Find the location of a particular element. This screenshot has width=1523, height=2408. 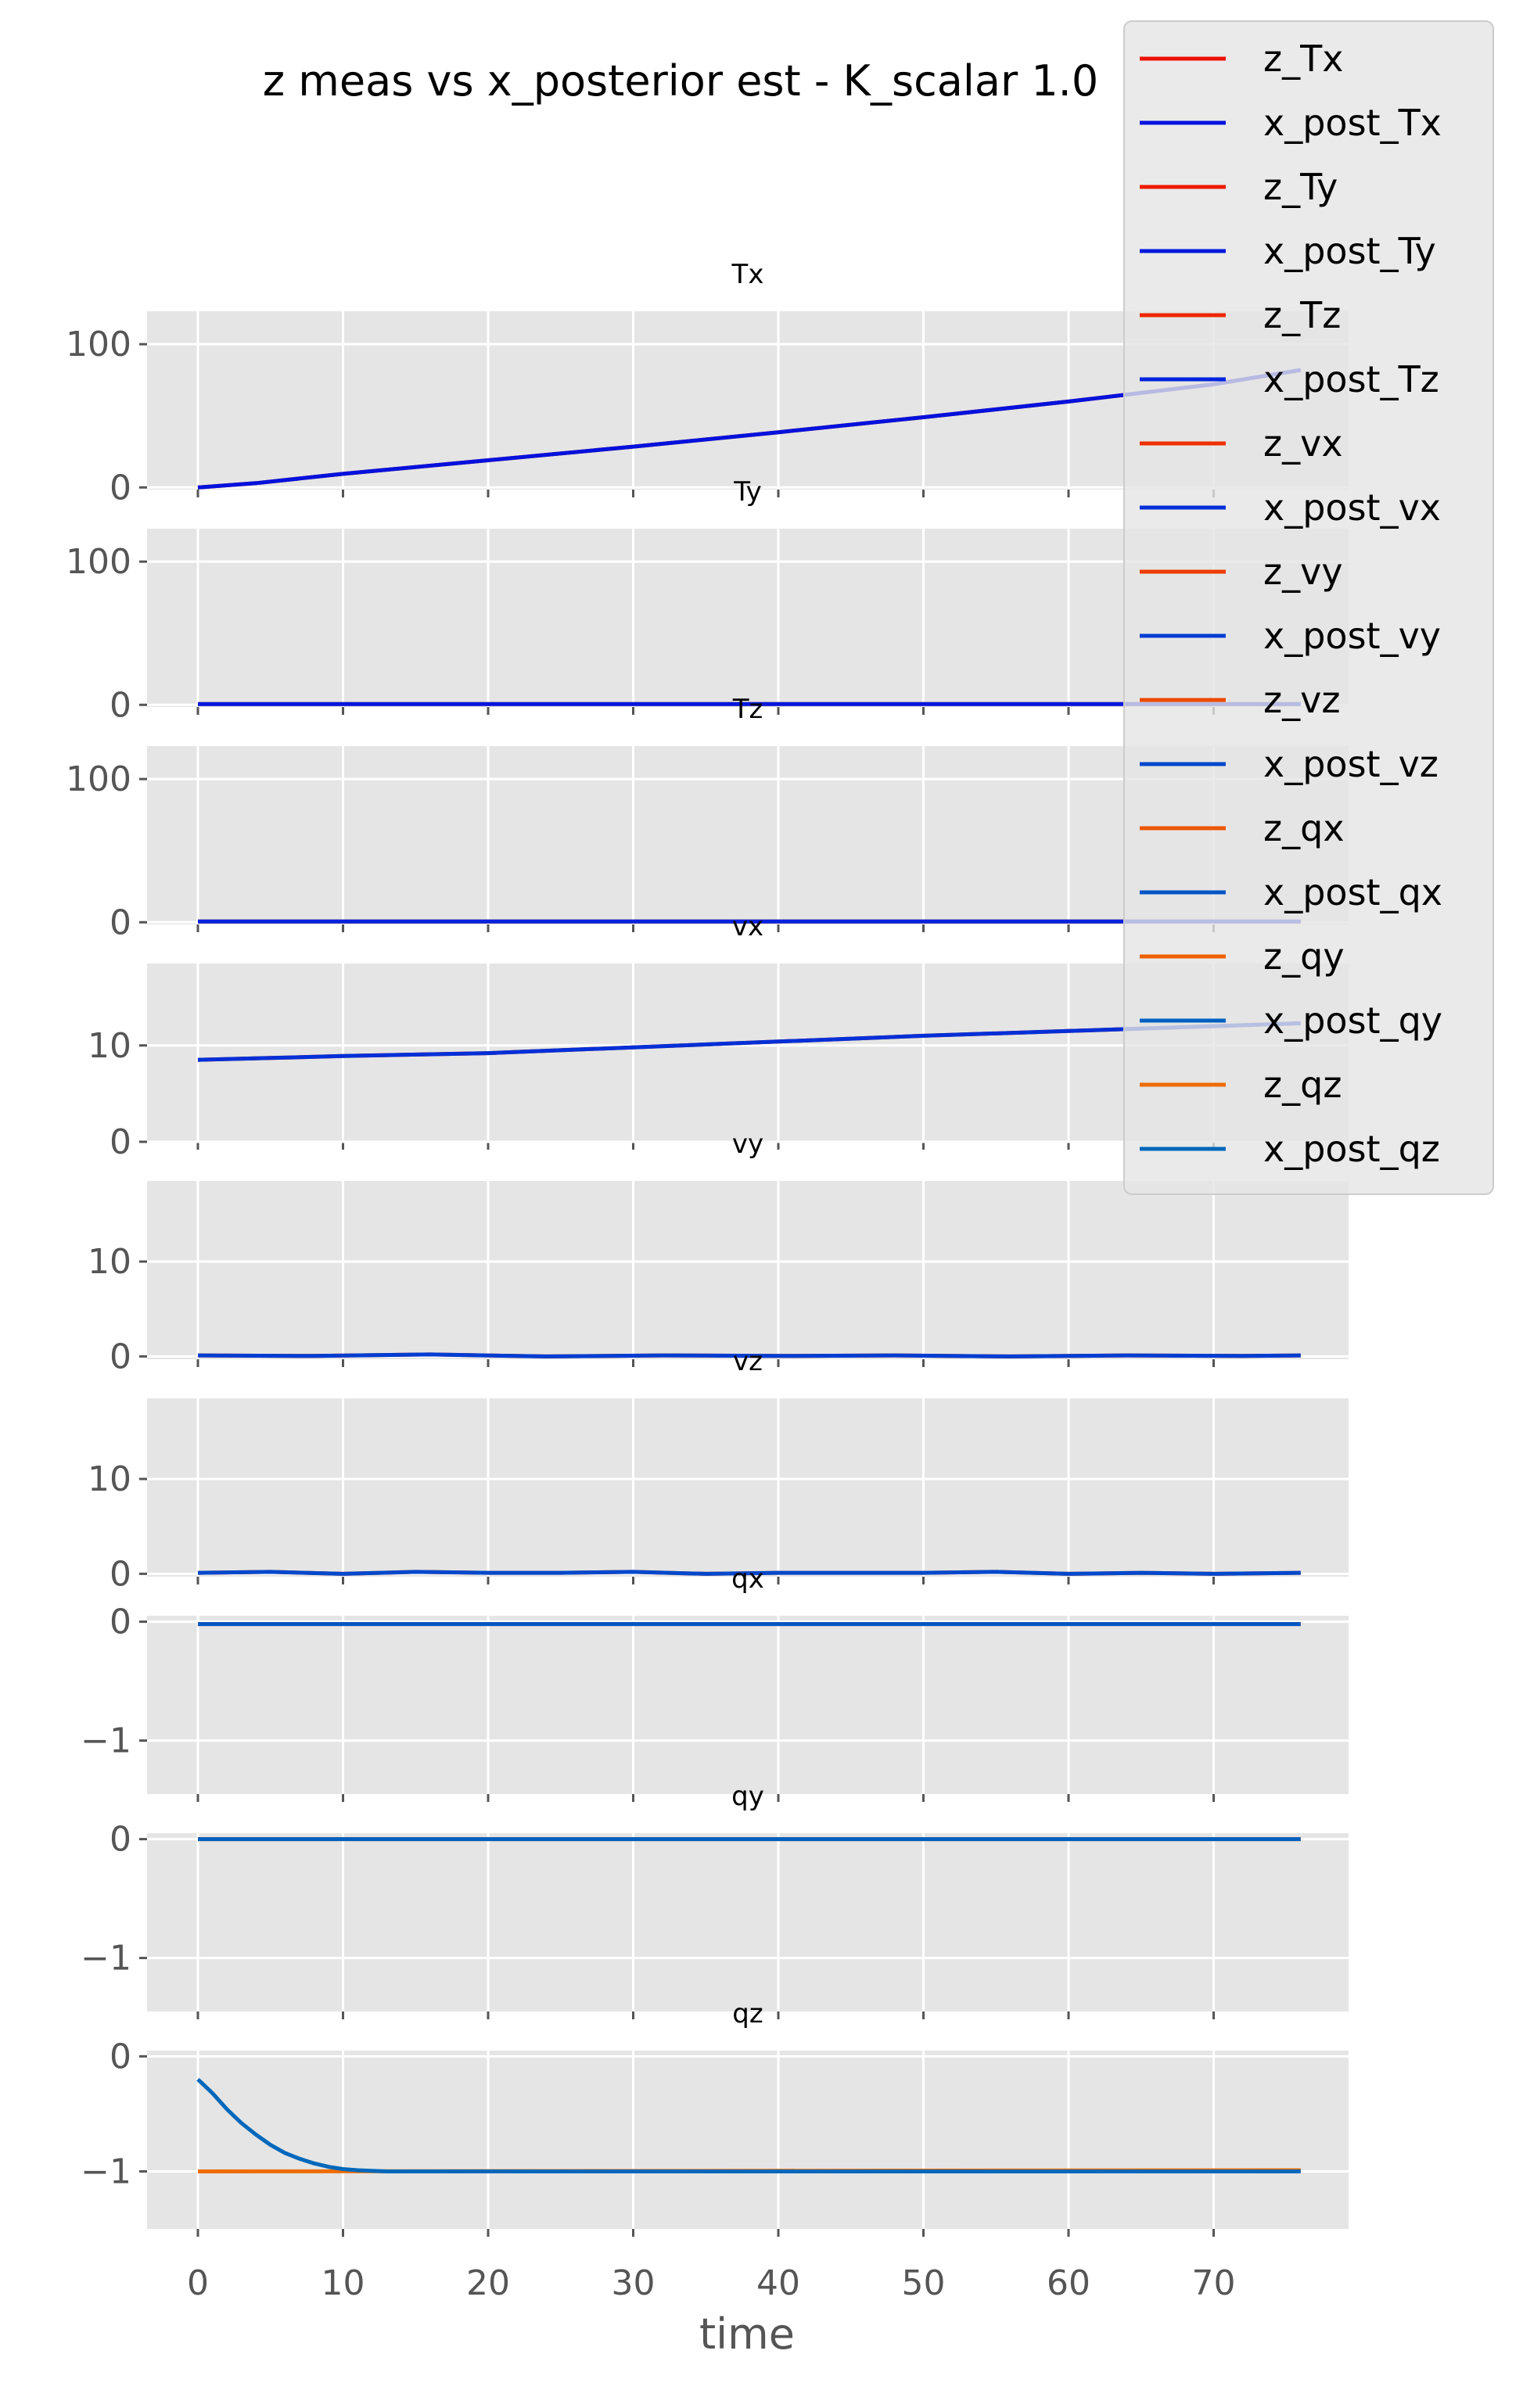

subplot-title: qy is located at coordinates (747, 1796).